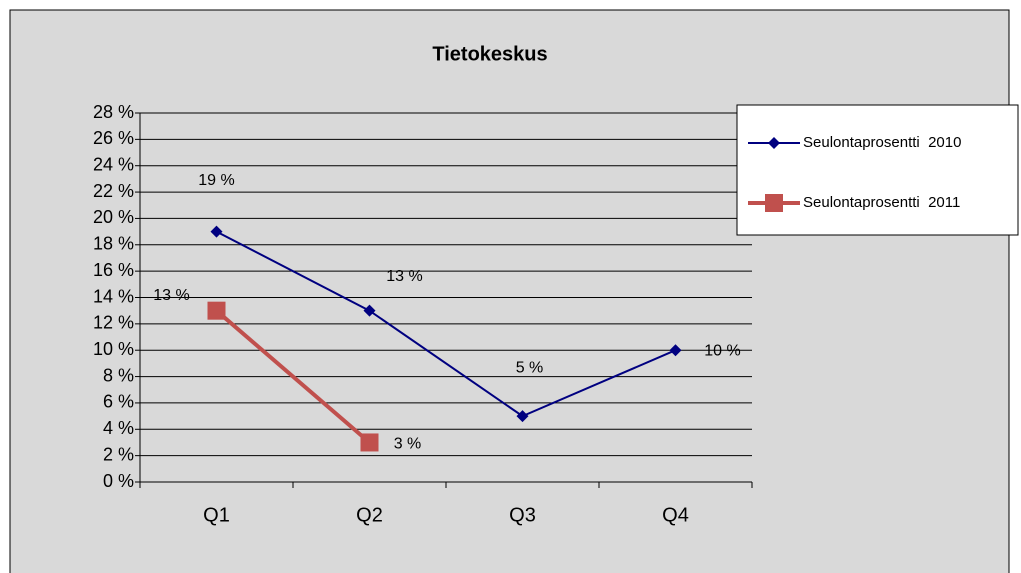 This screenshot has width=1021, height=573. What do you see at coordinates (118, 375) in the screenshot?
I see `y-tick-label: 8 %` at bounding box center [118, 375].